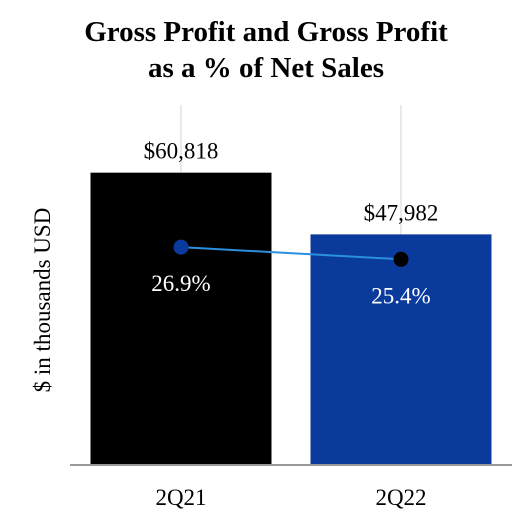 This screenshot has height=532, width=532. I want to click on x-tick-labels: 2Q21 2Q22, so click(290, 497).